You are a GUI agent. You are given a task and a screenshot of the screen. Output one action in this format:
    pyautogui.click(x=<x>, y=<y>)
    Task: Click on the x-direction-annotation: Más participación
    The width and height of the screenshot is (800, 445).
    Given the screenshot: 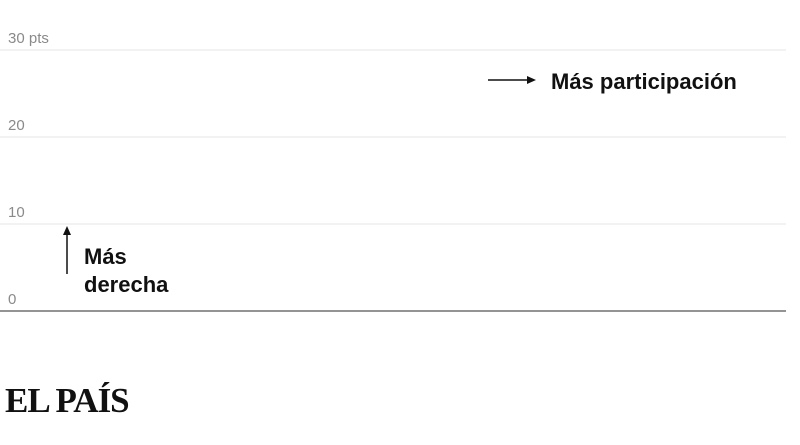 What is the action you would take?
    pyautogui.click(x=612, y=81)
    